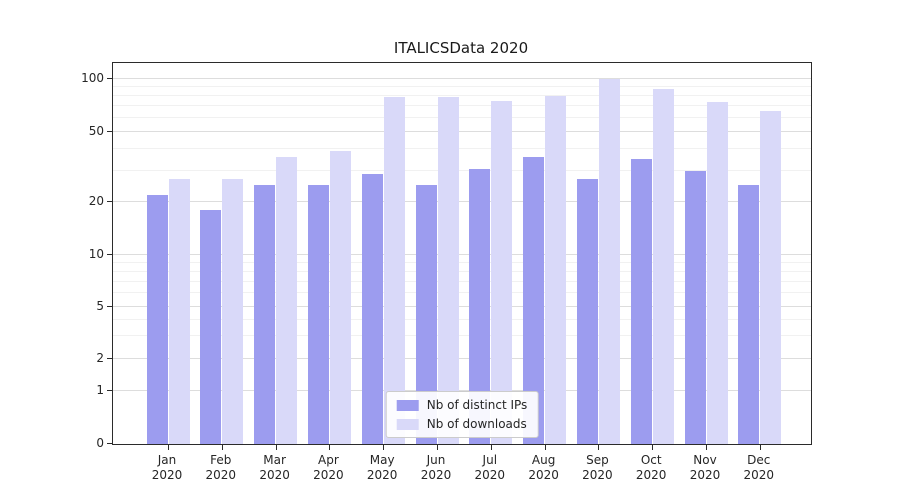  I want to click on chart-title: ITALICSData 2020, so click(461, 48).